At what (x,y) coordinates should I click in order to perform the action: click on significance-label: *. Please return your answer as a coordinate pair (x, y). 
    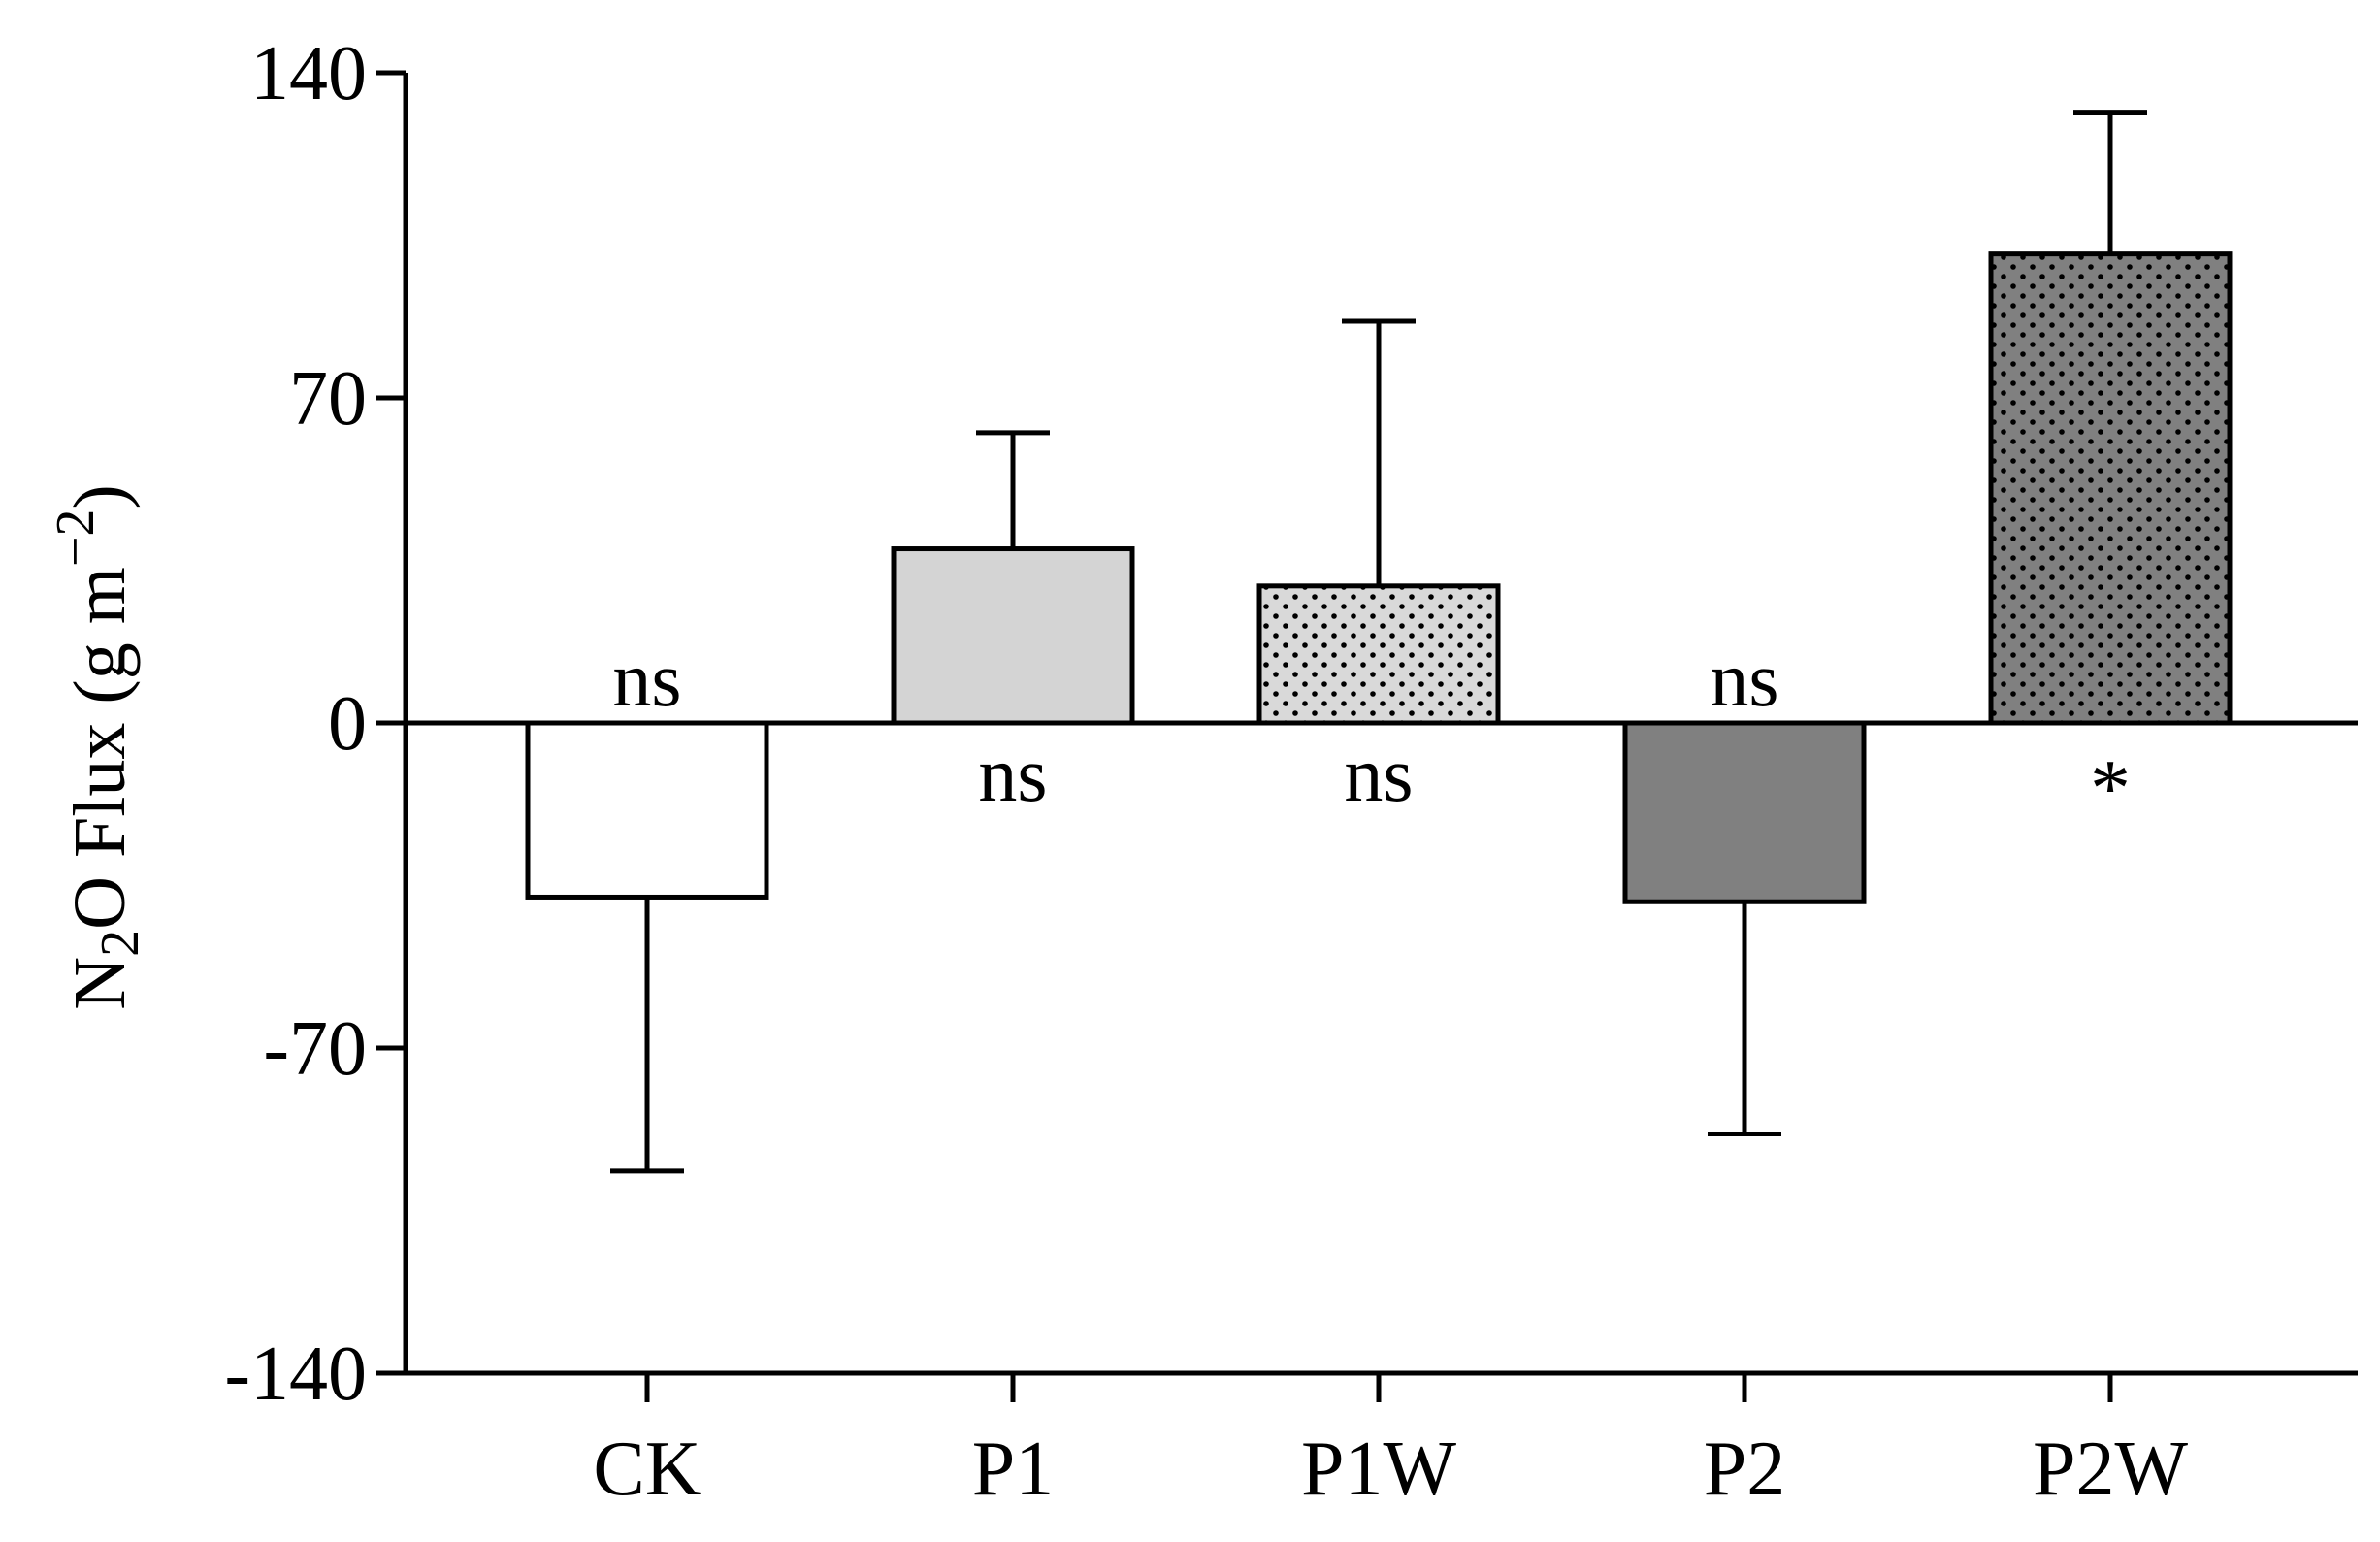
    Looking at the image, I should click on (2110, 788).